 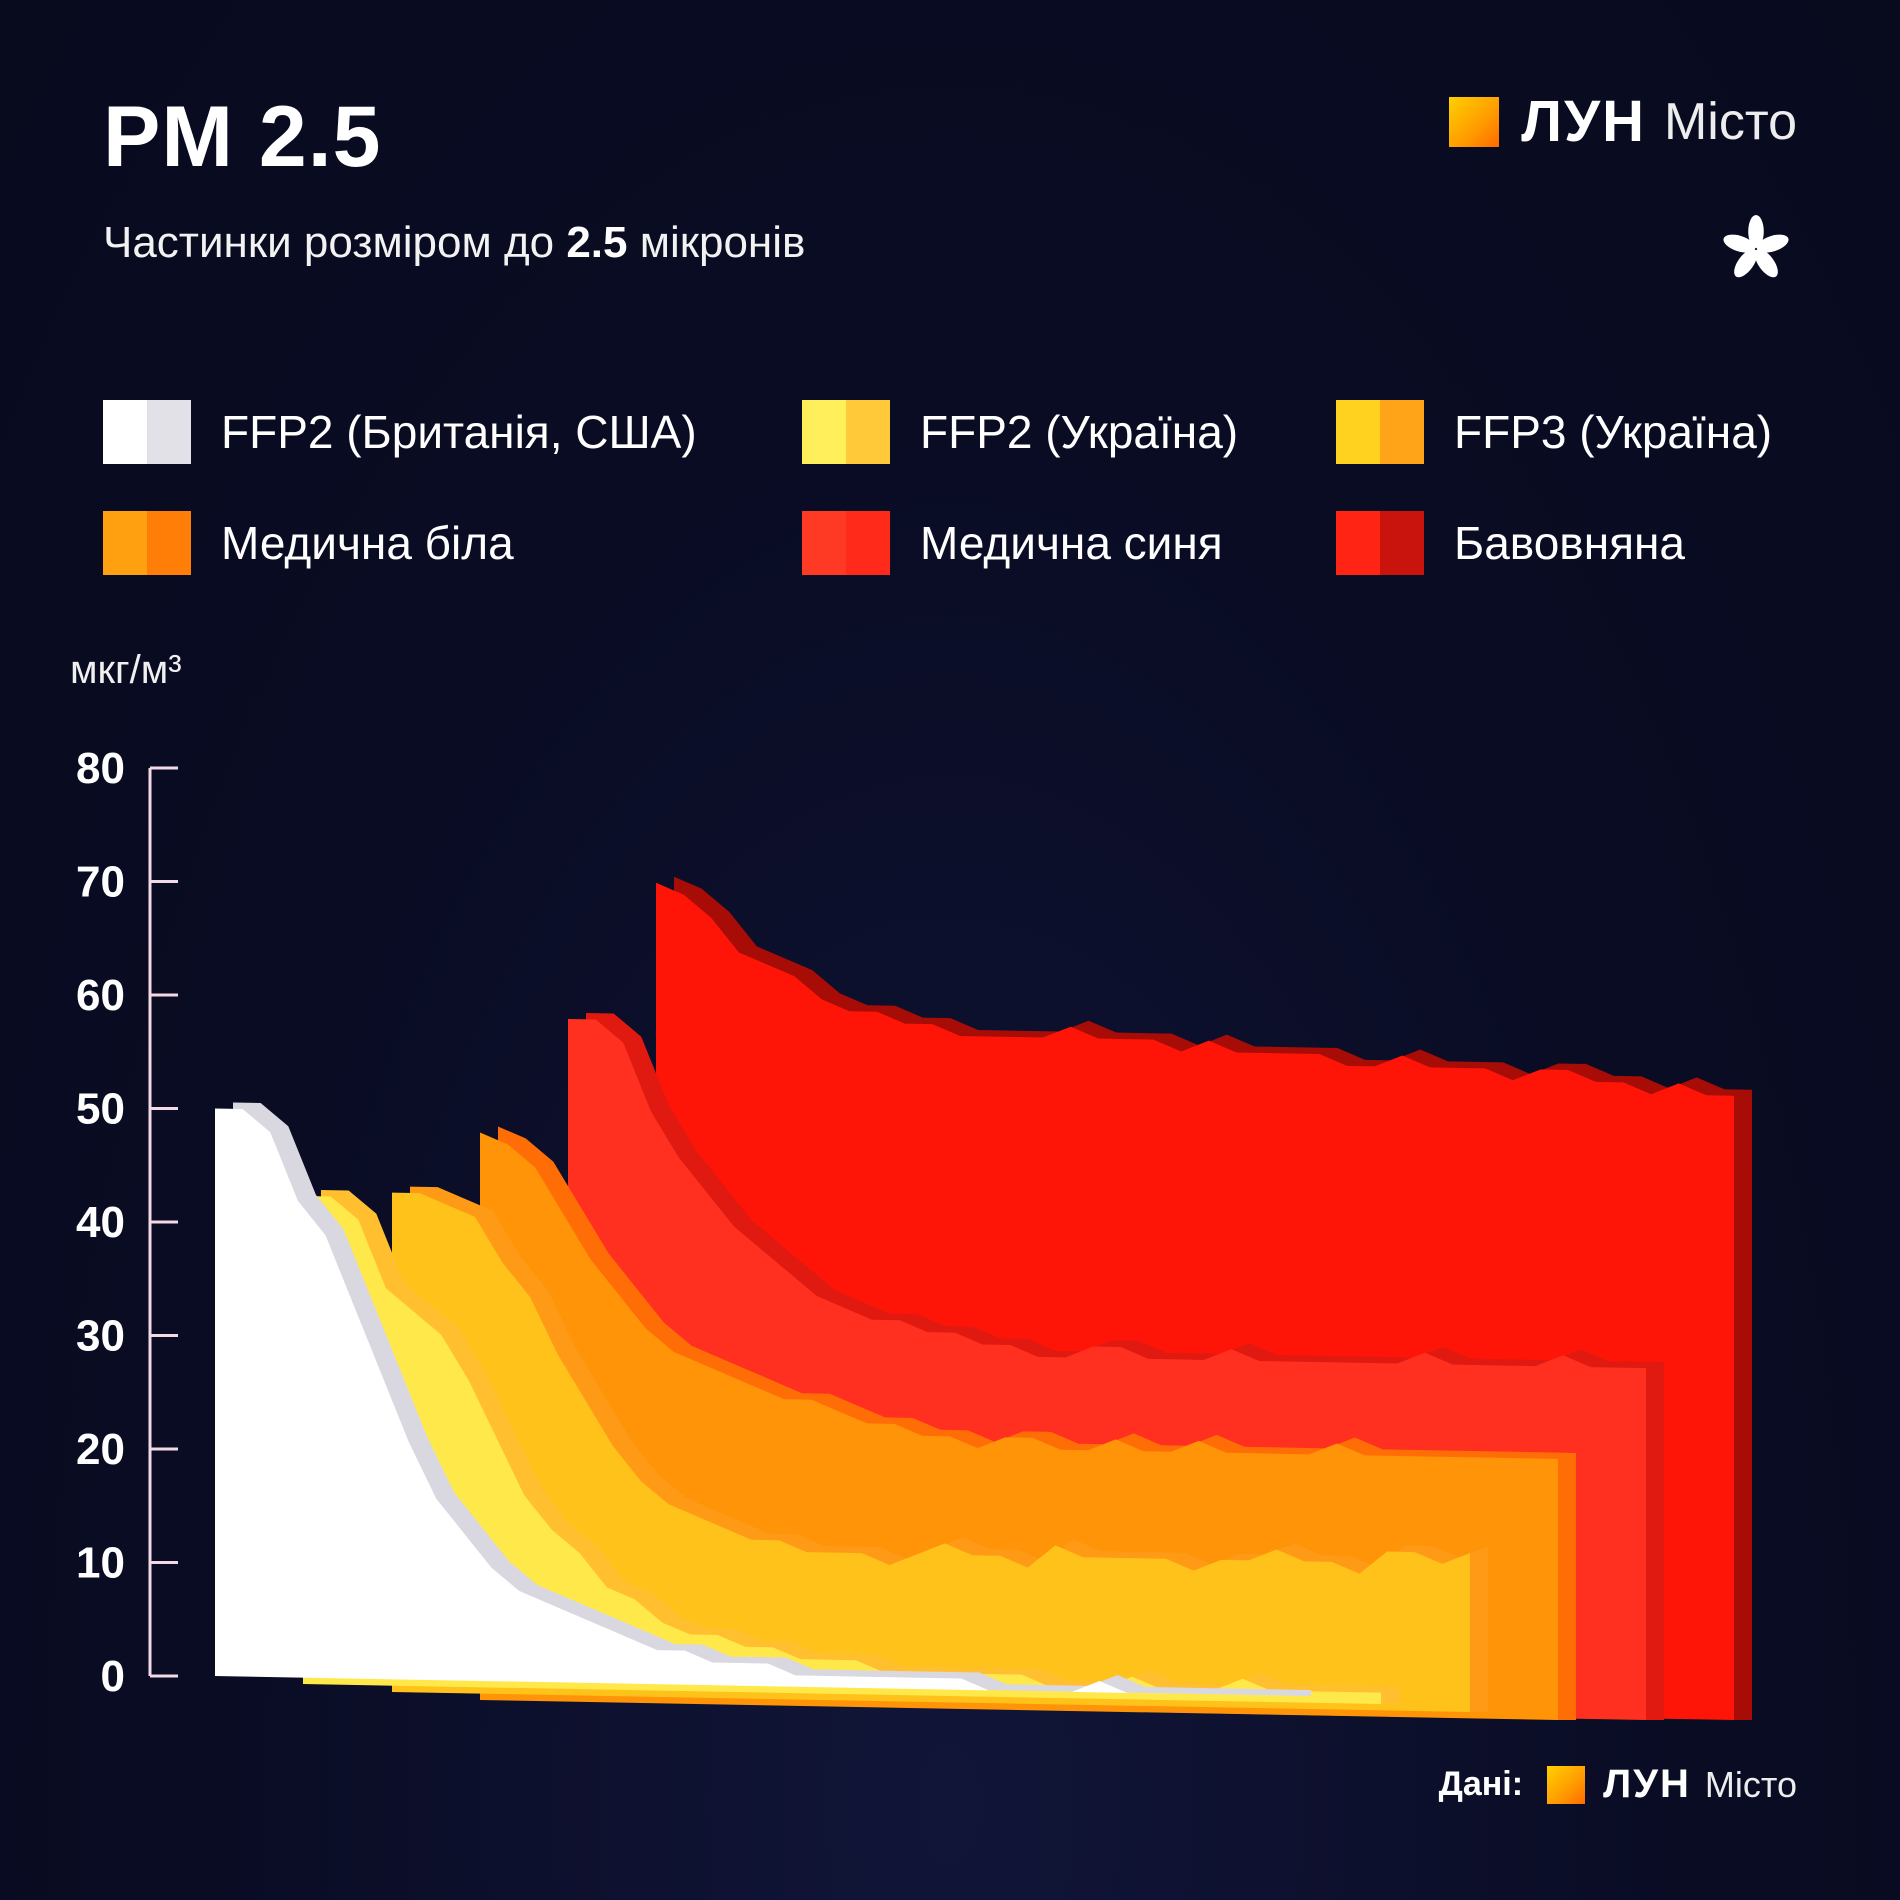 What do you see at coordinates (100, 768) in the screenshot?
I see `y-tick-label: 80` at bounding box center [100, 768].